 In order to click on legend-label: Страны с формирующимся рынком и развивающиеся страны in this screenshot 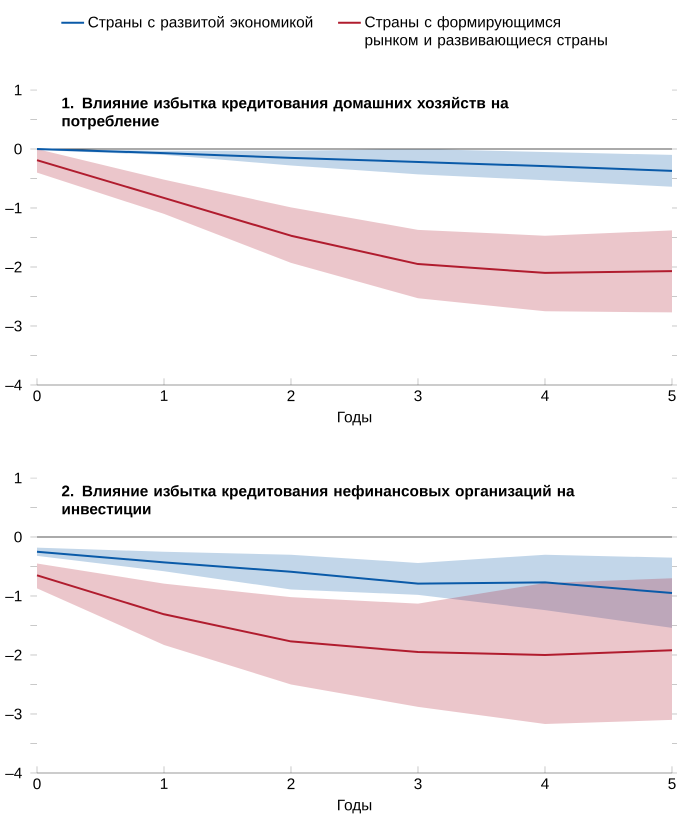, I will do `click(486, 32)`.